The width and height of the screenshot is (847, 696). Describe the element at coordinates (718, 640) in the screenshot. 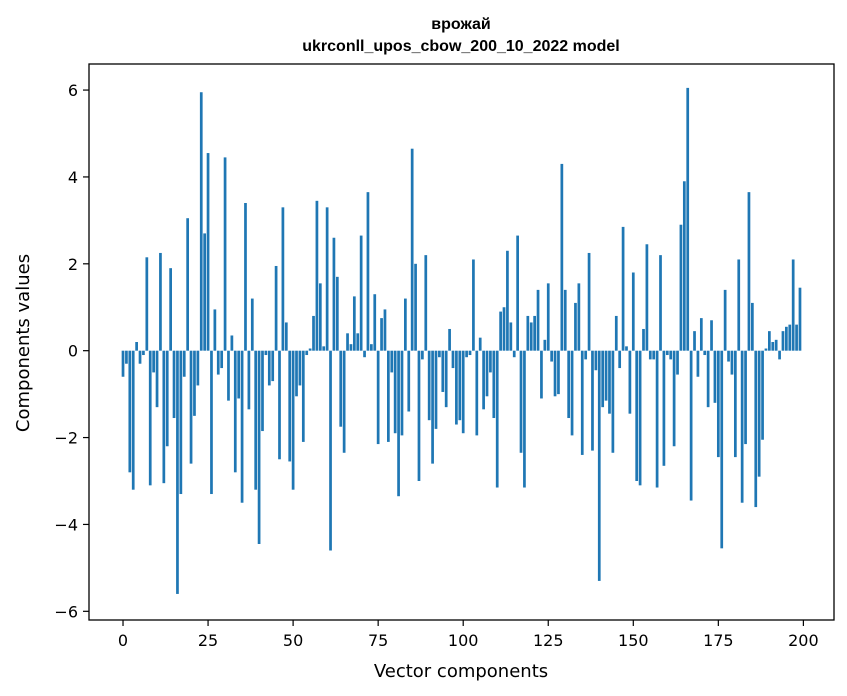

I see `x-tick-label: 175` at that location.